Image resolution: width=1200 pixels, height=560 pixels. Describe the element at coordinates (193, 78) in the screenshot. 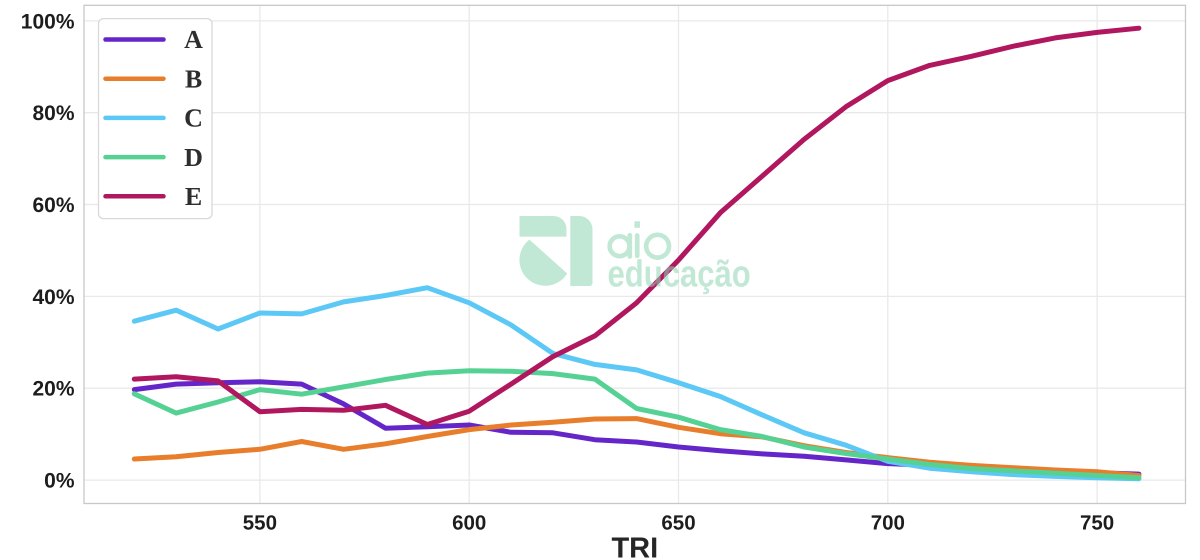

I see `svg-text: B` at that location.